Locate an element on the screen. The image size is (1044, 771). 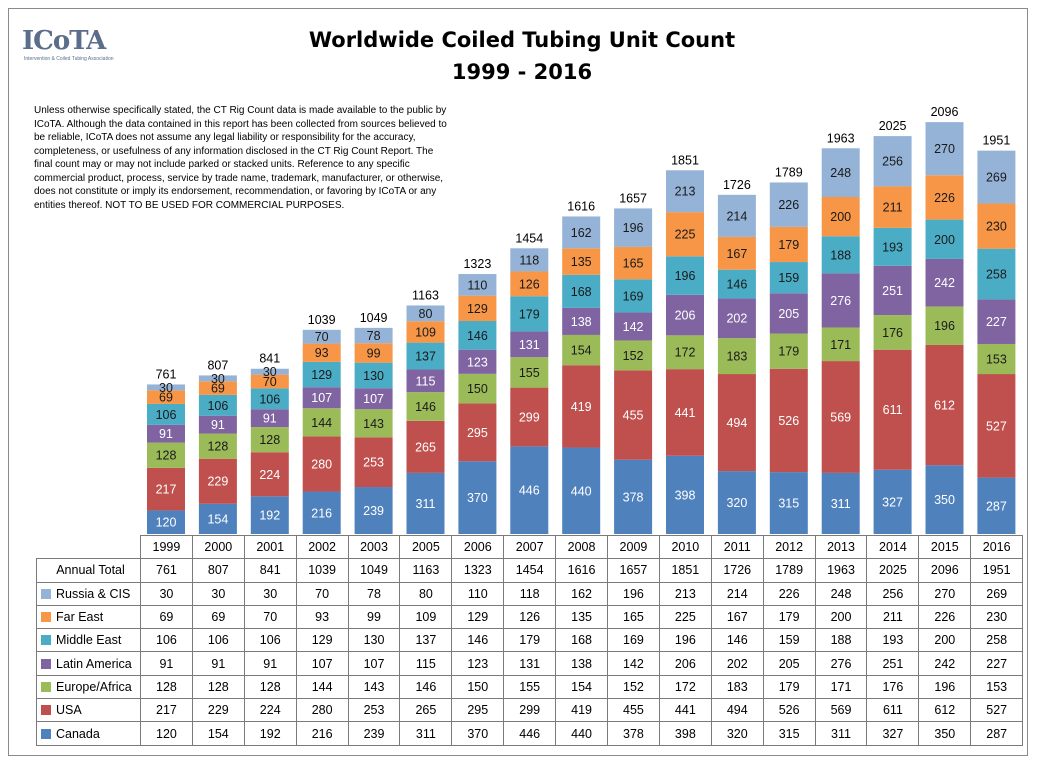
legend-label: Europe/Africa is located at coordinates (94, 686).